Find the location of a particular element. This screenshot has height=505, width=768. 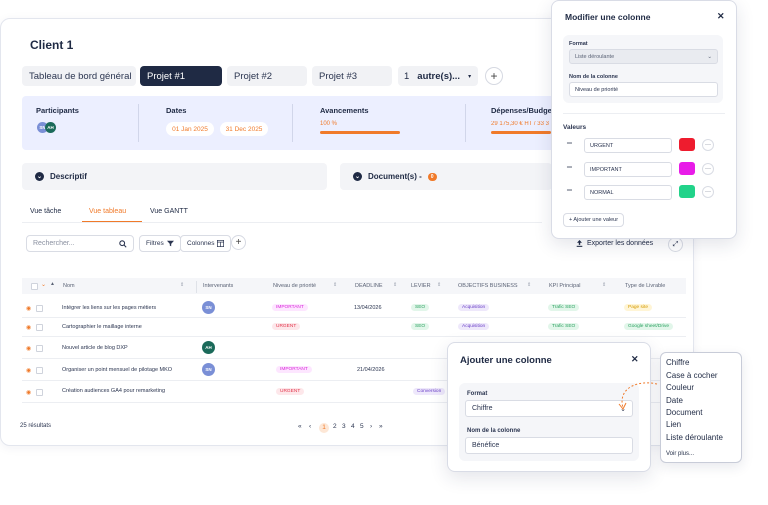

page-1-button: 1 is located at coordinates (324, 428).